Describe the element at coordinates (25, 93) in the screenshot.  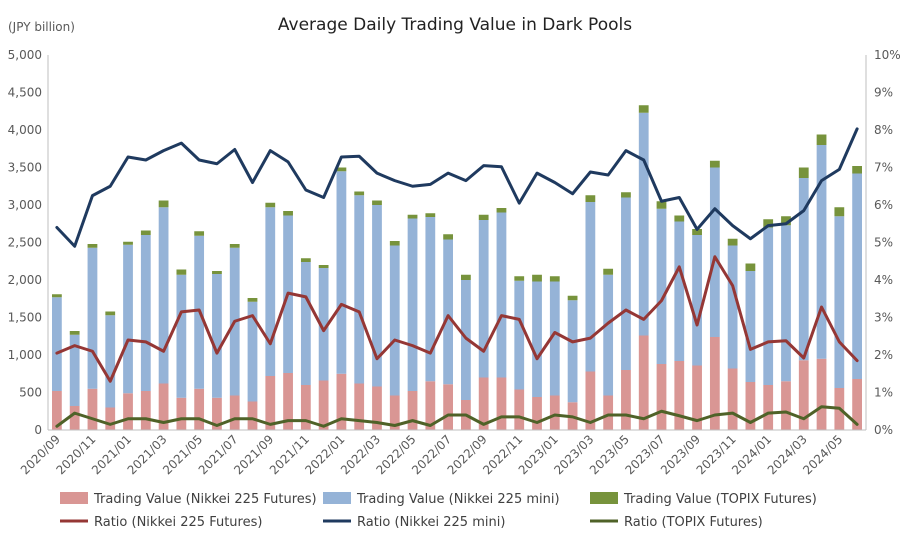
I see `y-left-tick-label: 4,500` at that location.